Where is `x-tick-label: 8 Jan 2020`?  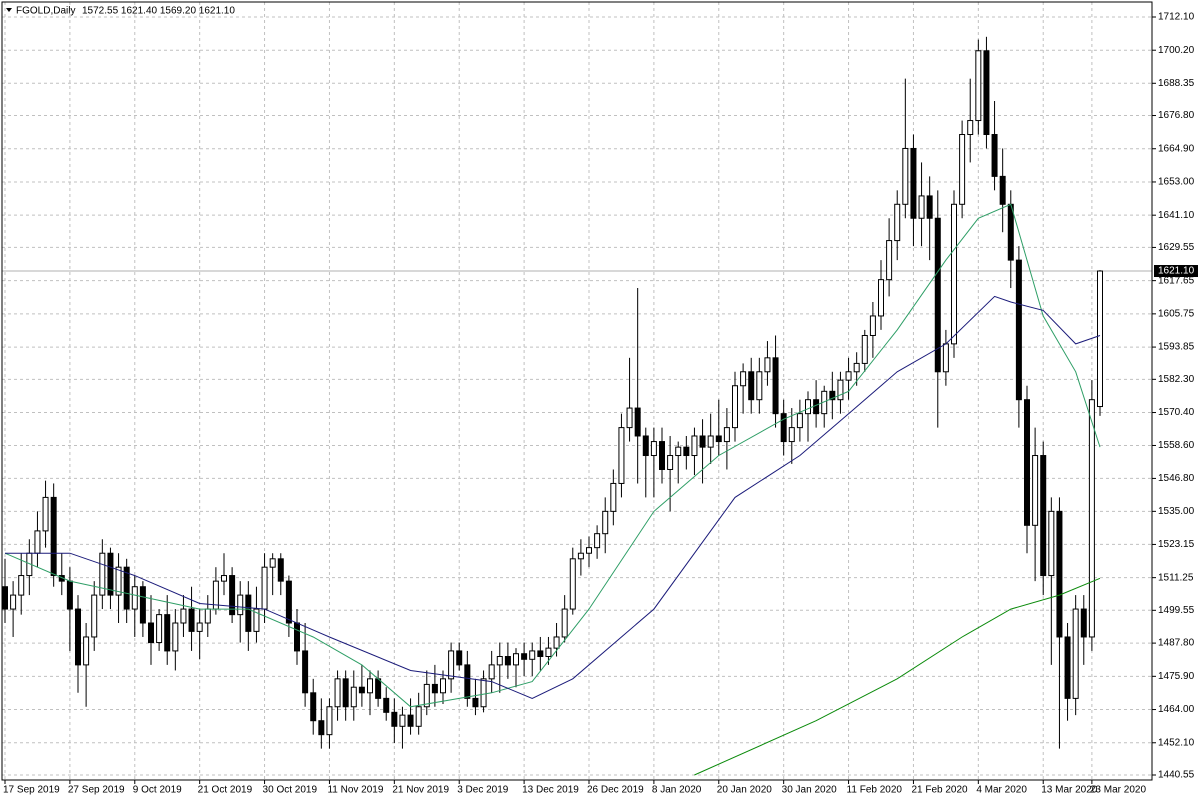
x-tick-label: 8 Jan 2020 is located at coordinates (677, 790).